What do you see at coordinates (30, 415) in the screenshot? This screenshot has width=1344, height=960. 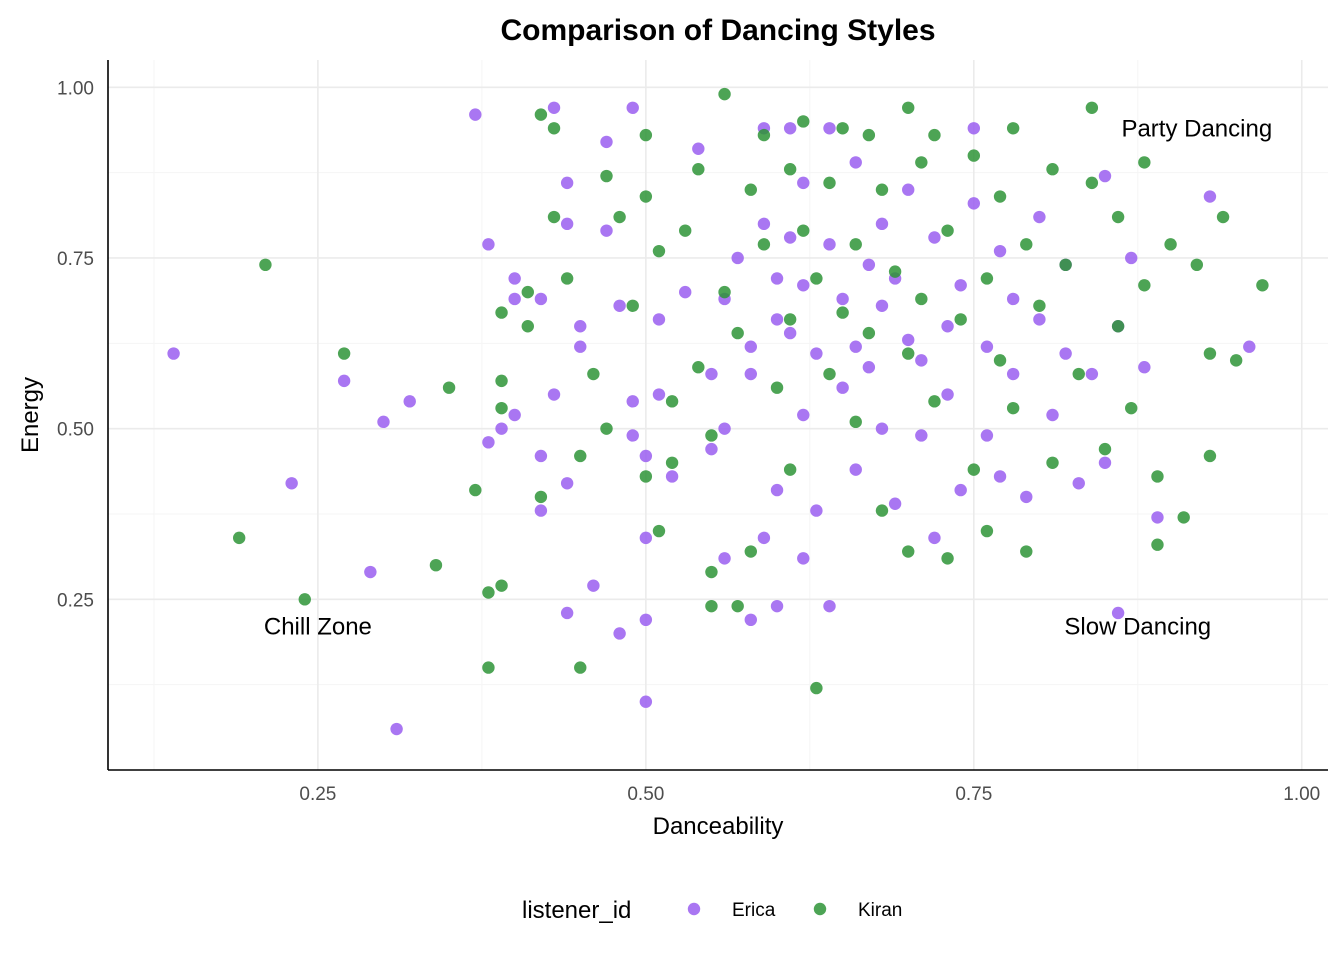 I see `y-axis-title: Energy` at bounding box center [30, 415].